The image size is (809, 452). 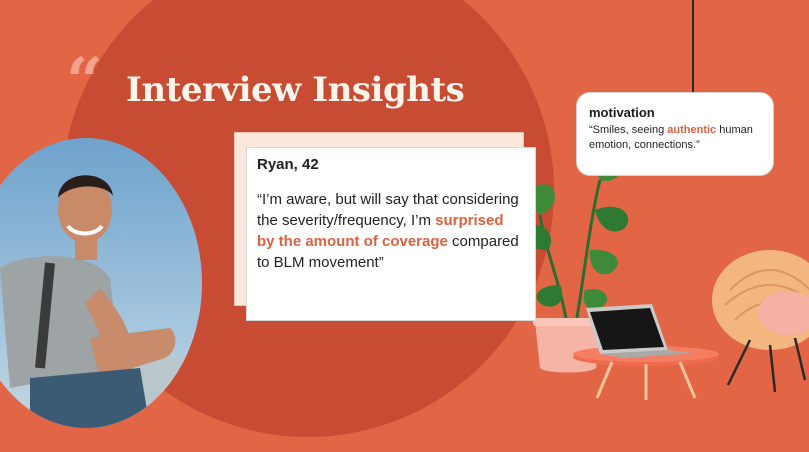 What do you see at coordinates (628, 130) in the screenshot?
I see `note-text: “Smiles, seeing` at bounding box center [628, 130].